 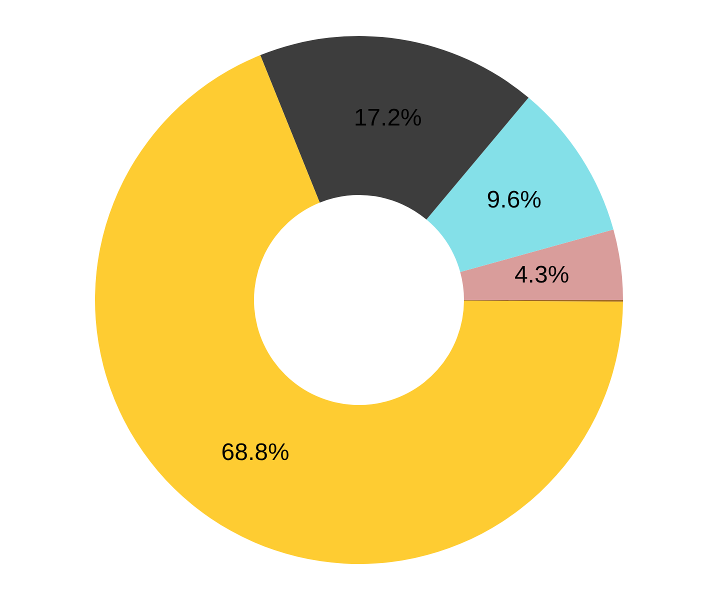 I want to click on data-label: 17.2%, so click(x=388, y=118).